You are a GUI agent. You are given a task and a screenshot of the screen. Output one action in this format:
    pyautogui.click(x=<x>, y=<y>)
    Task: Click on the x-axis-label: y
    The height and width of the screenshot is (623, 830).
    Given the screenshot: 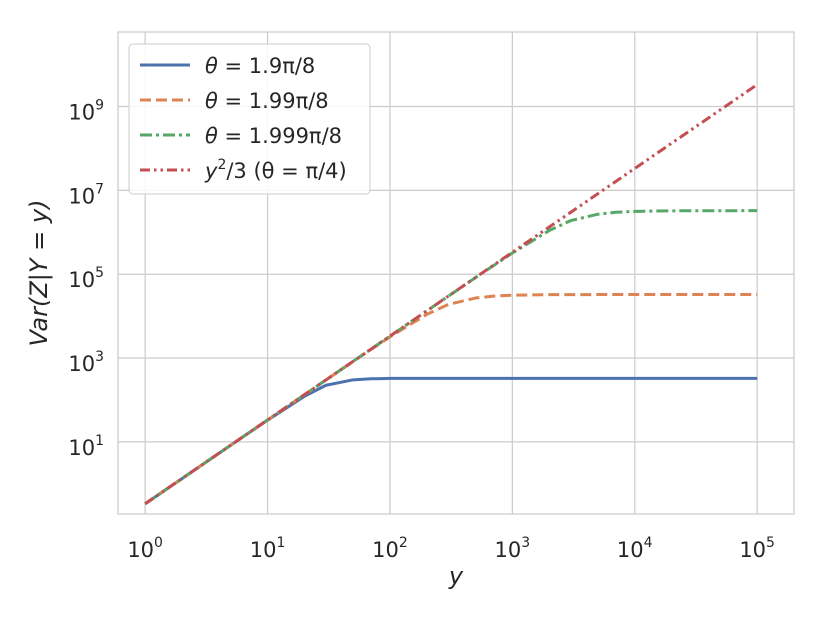 What is the action you would take?
    pyautogui.click(x=456, y=576)
    